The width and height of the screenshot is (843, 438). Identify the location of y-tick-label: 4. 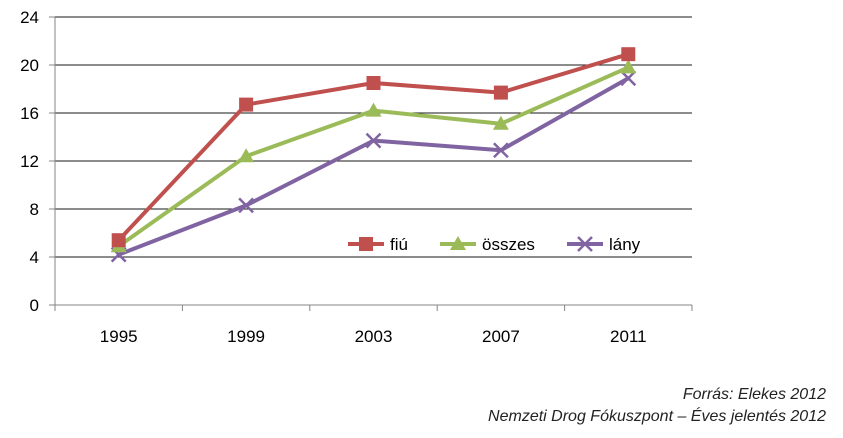
(34, 257).